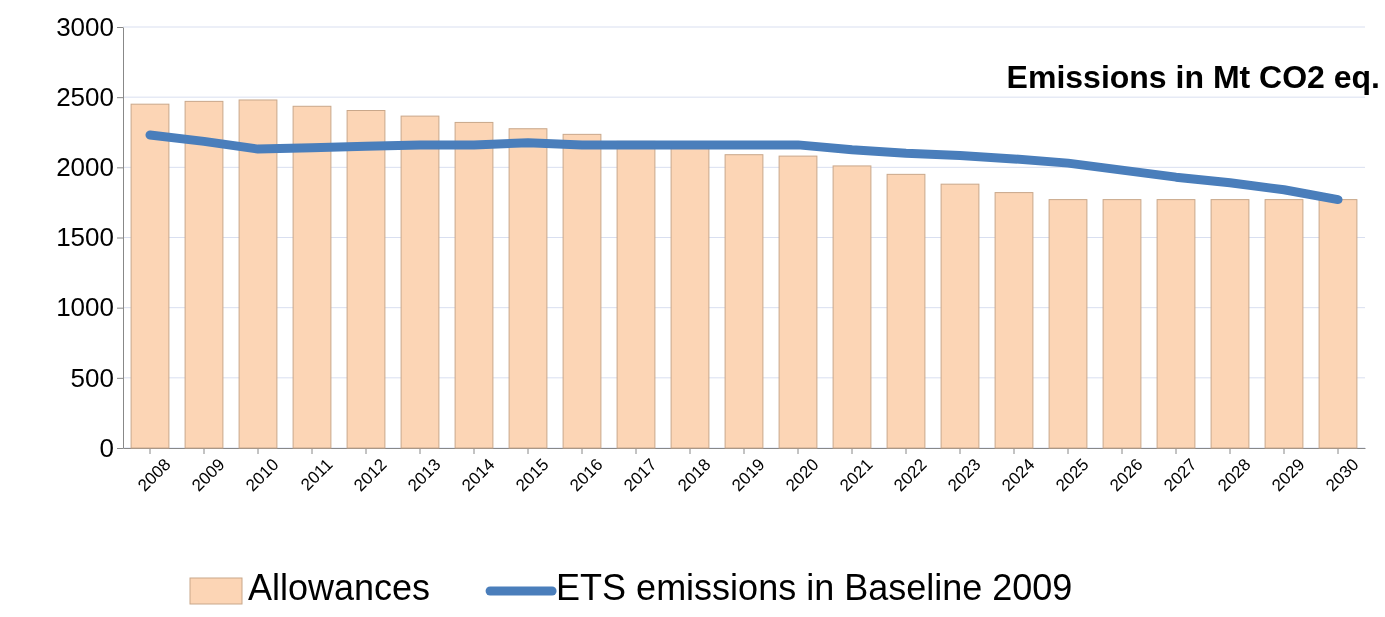  Describe the element at coordinates (1193, 77) in the screenshot. I see `text: Emissions in Mt CO2 eq.` at that location.